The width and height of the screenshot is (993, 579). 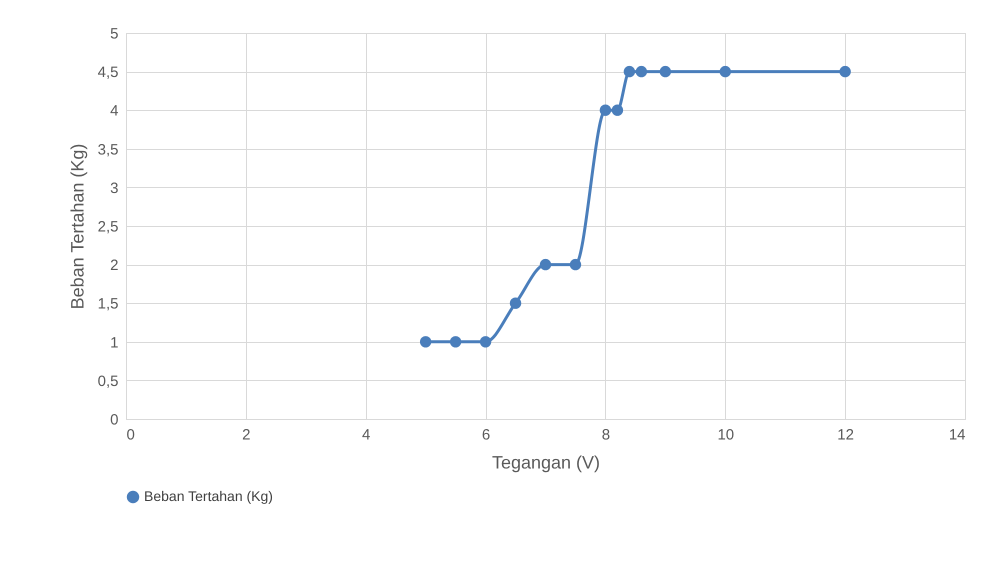 I want to click on x-tick-label: 12, so click(x=845, y=435).